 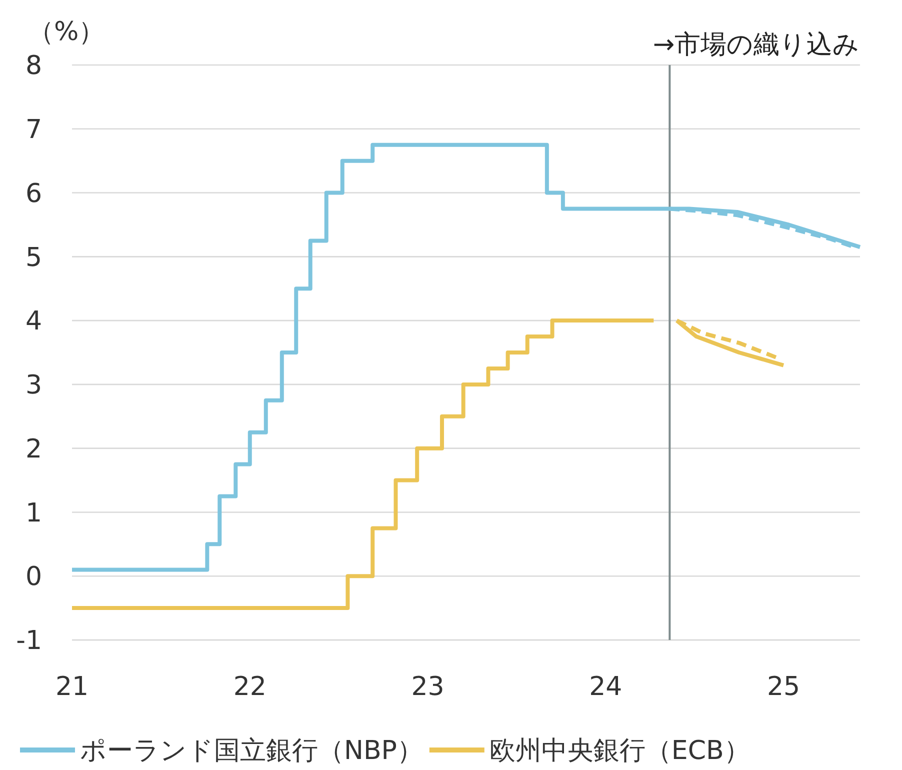 I want to click on y-tick-label: 2, so click(x=33, y=449).